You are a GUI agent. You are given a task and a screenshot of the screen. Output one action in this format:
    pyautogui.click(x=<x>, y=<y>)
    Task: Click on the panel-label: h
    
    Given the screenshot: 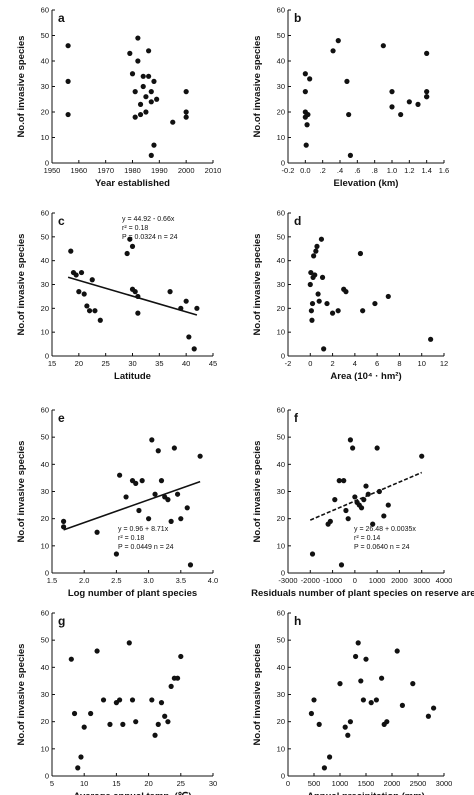 What is the action you would take?
    pyautogui.click(x=297, y=621)
    